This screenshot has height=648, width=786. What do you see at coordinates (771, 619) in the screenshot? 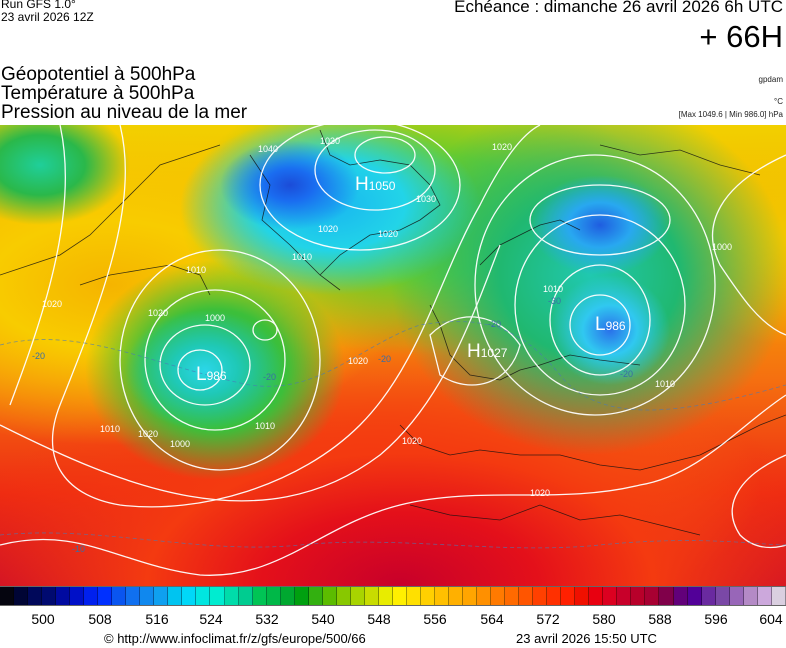
I see `colorbar-tick-label: 604` at bounding box center [771, 619].